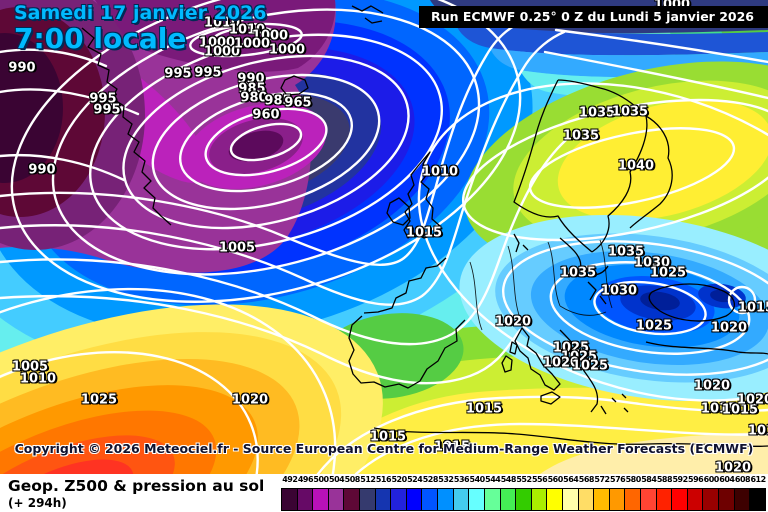  What do you see at coordinates (37, 503) in the screenshot?
I see `forecast-step-label: (+ 294h)` at bounding box center [37, 503].